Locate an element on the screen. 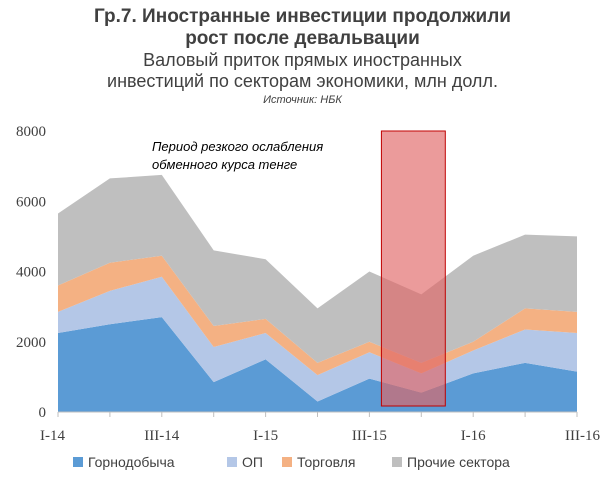  annotation-line-1: Период резкого ослабления is located at coordinates (238, 146).